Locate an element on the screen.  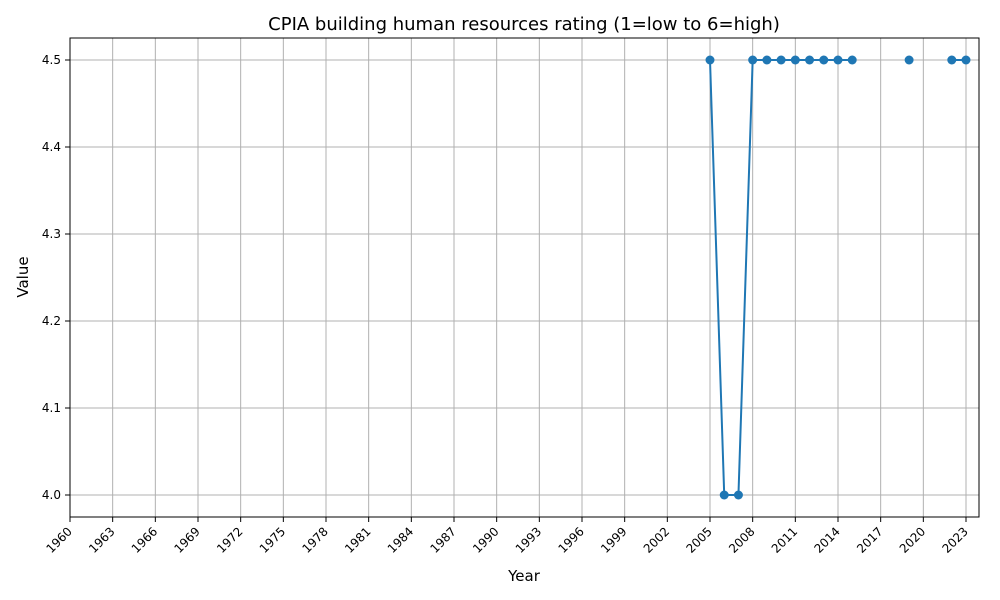
series-line is located at coordinates (781, 277).